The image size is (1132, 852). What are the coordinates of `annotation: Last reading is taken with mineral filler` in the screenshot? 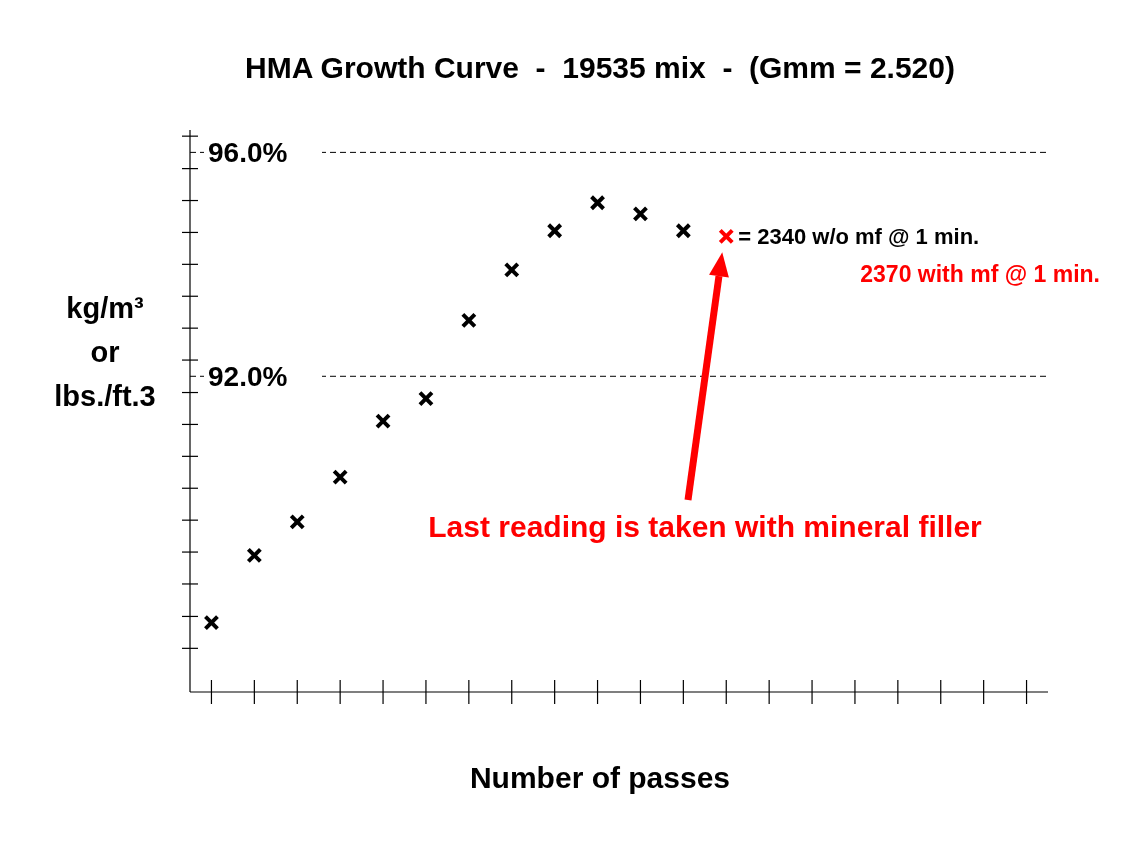 It's located at (705, 526).